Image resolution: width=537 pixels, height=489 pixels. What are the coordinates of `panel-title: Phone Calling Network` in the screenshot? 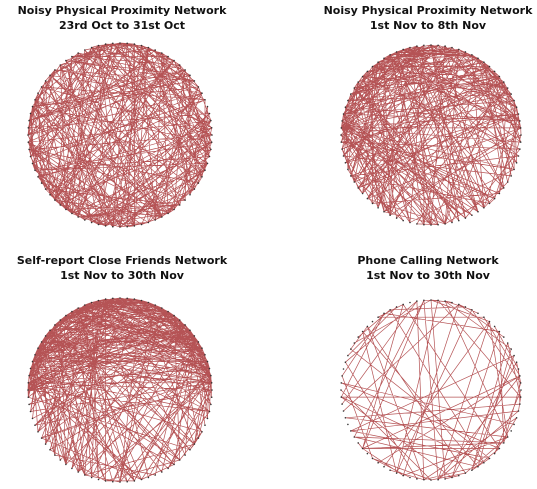 It's located at (428, 260).